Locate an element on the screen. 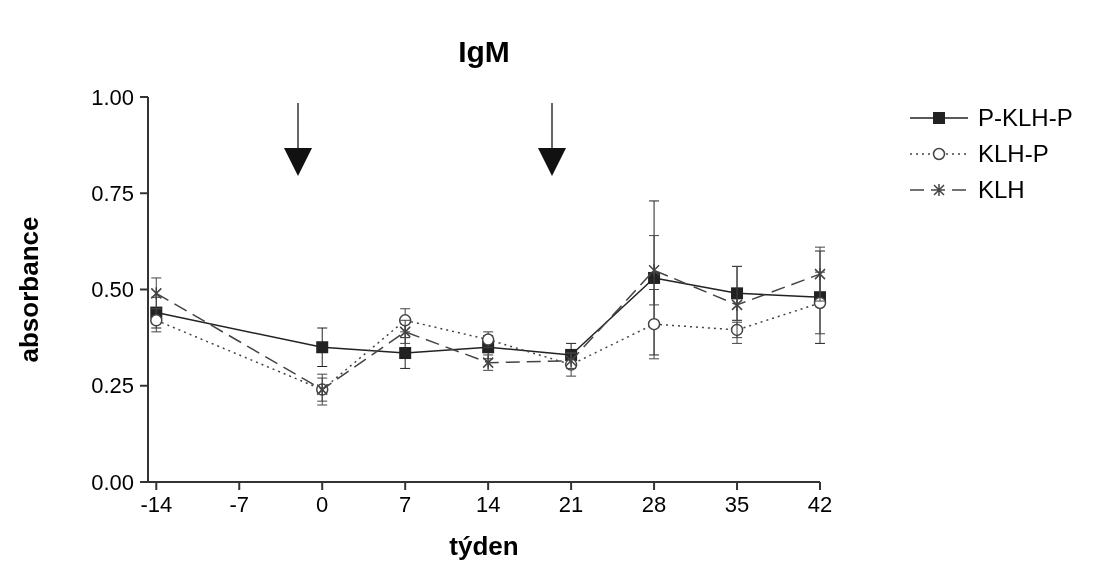 This screenshot has width=1113, height=571. x-tick-label: 7 is located at coordinates (405, 504).